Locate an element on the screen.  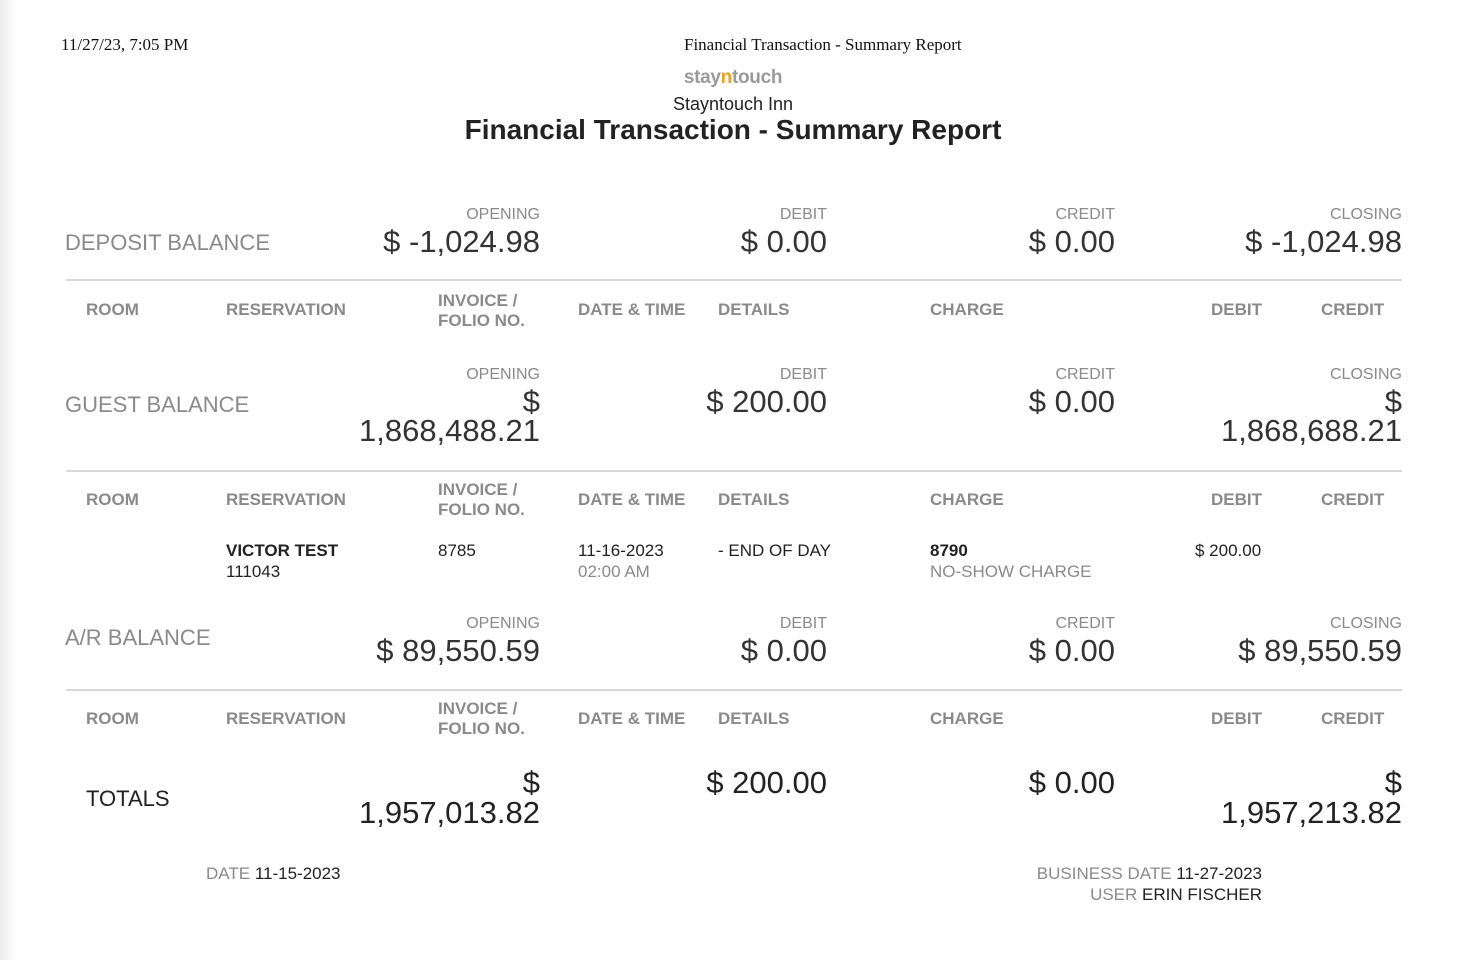
user-value: ERIN FISCHER is located at coordinates (1202, 894).